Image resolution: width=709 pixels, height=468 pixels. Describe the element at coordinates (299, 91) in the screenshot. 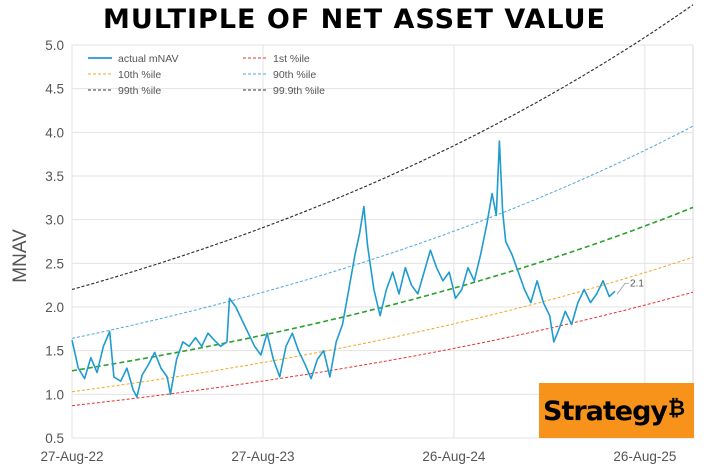

I see `legend-entry: 99.9th %ile` at that location.